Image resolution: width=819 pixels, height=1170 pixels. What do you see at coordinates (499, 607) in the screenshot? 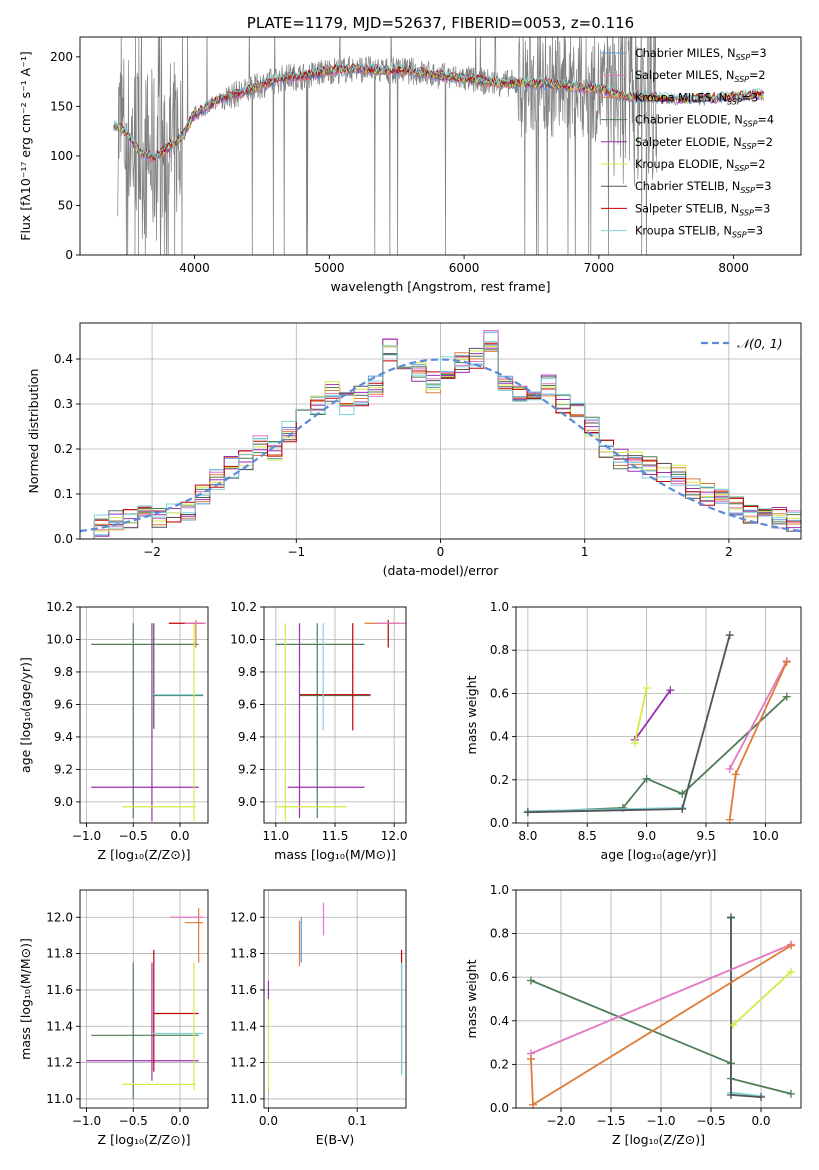
I see `y-tick-label: 1.0` at bounding box center [499, 607].